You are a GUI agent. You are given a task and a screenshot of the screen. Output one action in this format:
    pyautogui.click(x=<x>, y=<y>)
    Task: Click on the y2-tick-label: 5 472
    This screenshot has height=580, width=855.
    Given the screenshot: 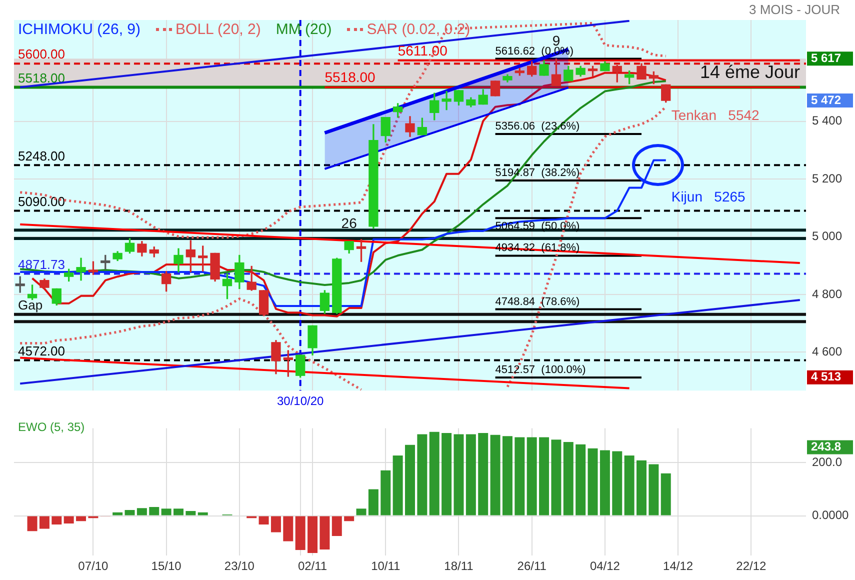 What is the action you would take?
    pyautogui.click(x=826, y=99)
    